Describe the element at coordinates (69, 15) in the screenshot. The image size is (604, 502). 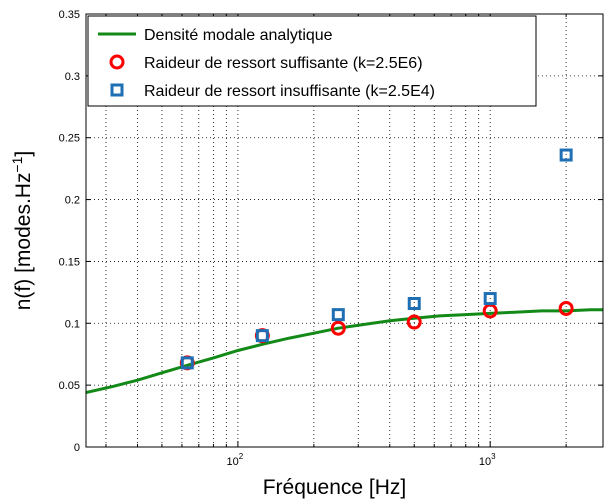
I see `y-tick-label: 0.35` at that location.